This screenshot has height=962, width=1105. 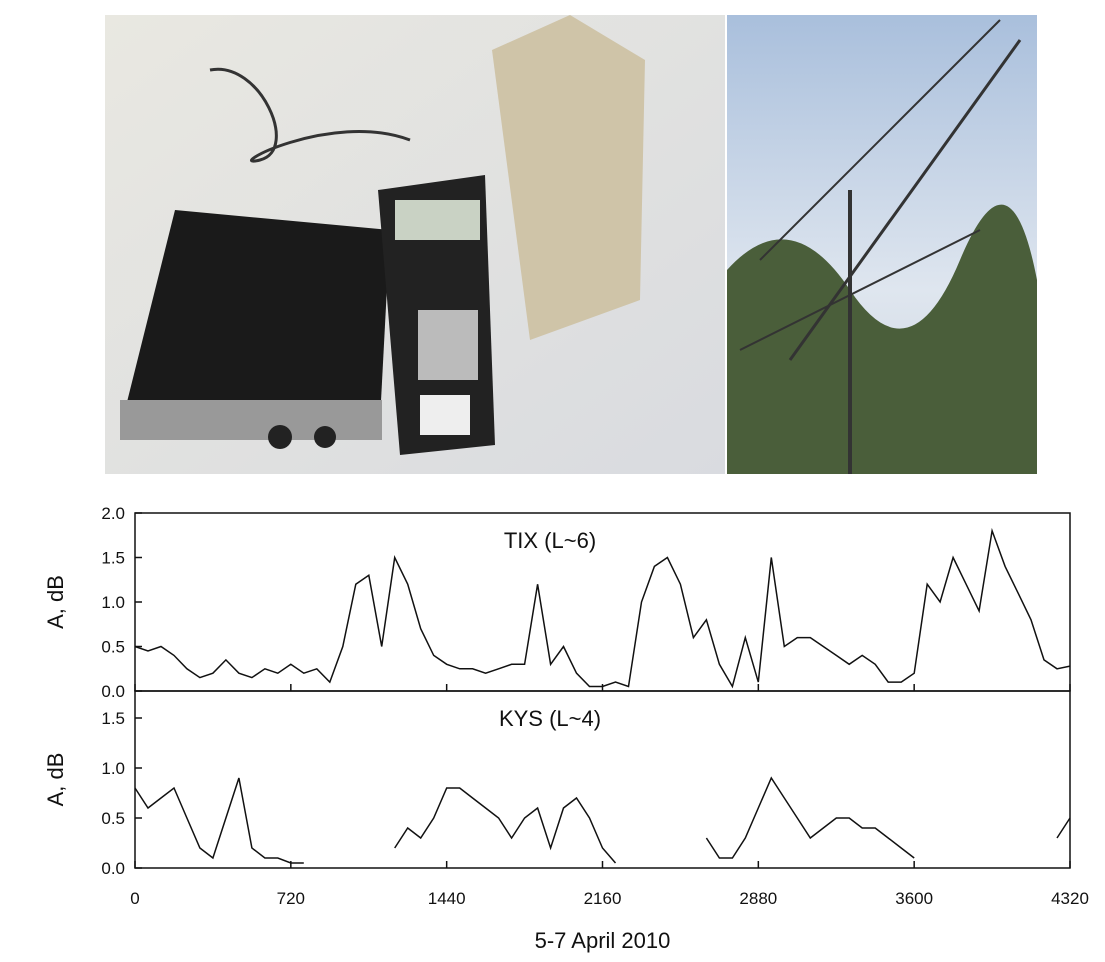 I want to click on x-tick-label: 1440, so click(x=447, y=898).